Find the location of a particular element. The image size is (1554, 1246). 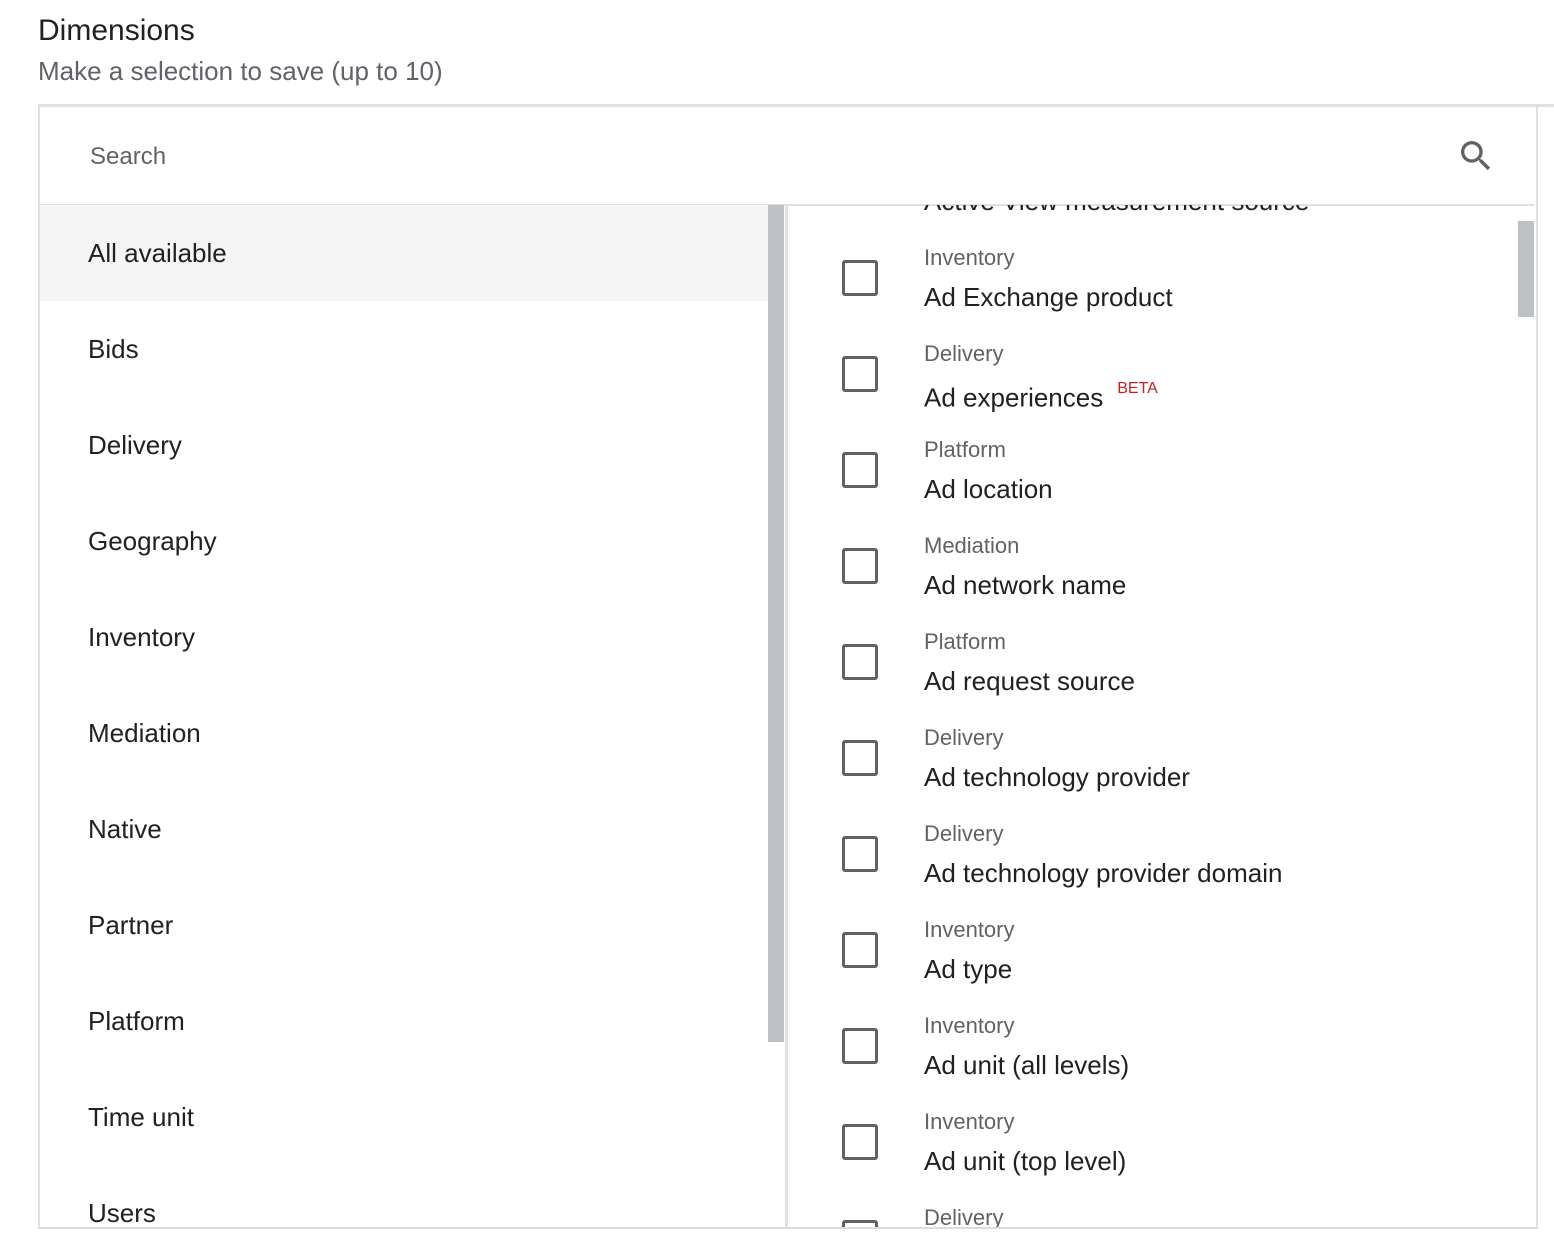

dimension-name-text: Ad location is located at coordinates (988, 489).